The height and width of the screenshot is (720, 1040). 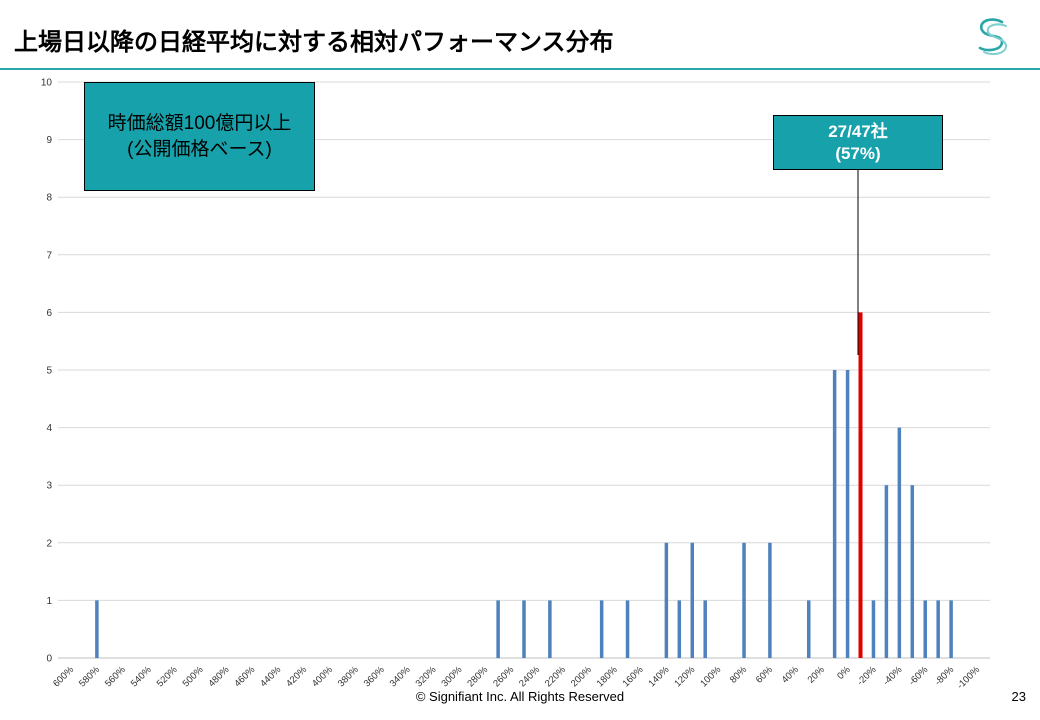 I want to click on x-tick-label: 100%, so click(x=710, y=676).